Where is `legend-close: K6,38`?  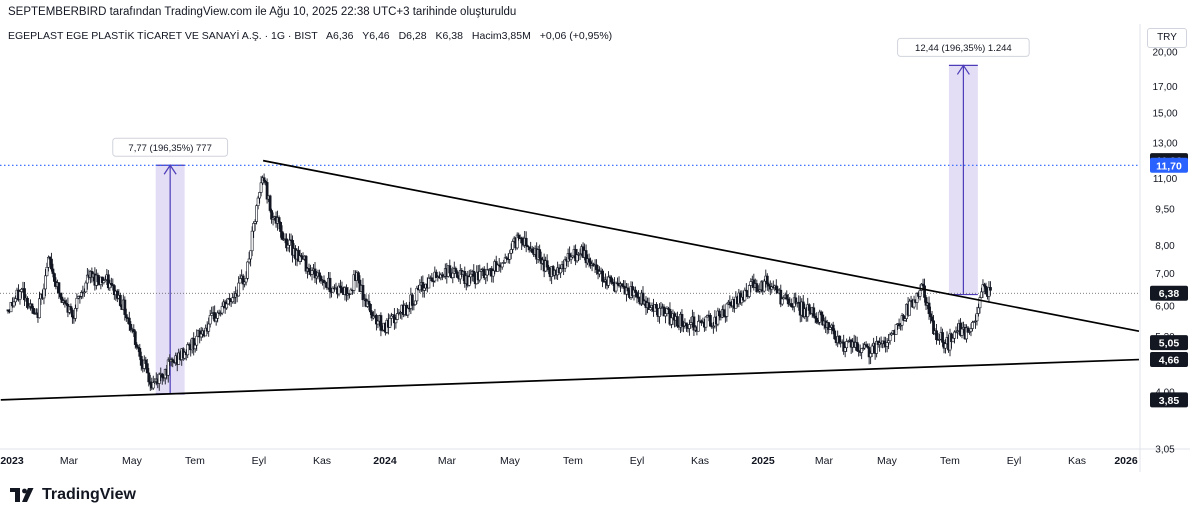 legend-close: K6,38 is located at coordinates (449, 36).